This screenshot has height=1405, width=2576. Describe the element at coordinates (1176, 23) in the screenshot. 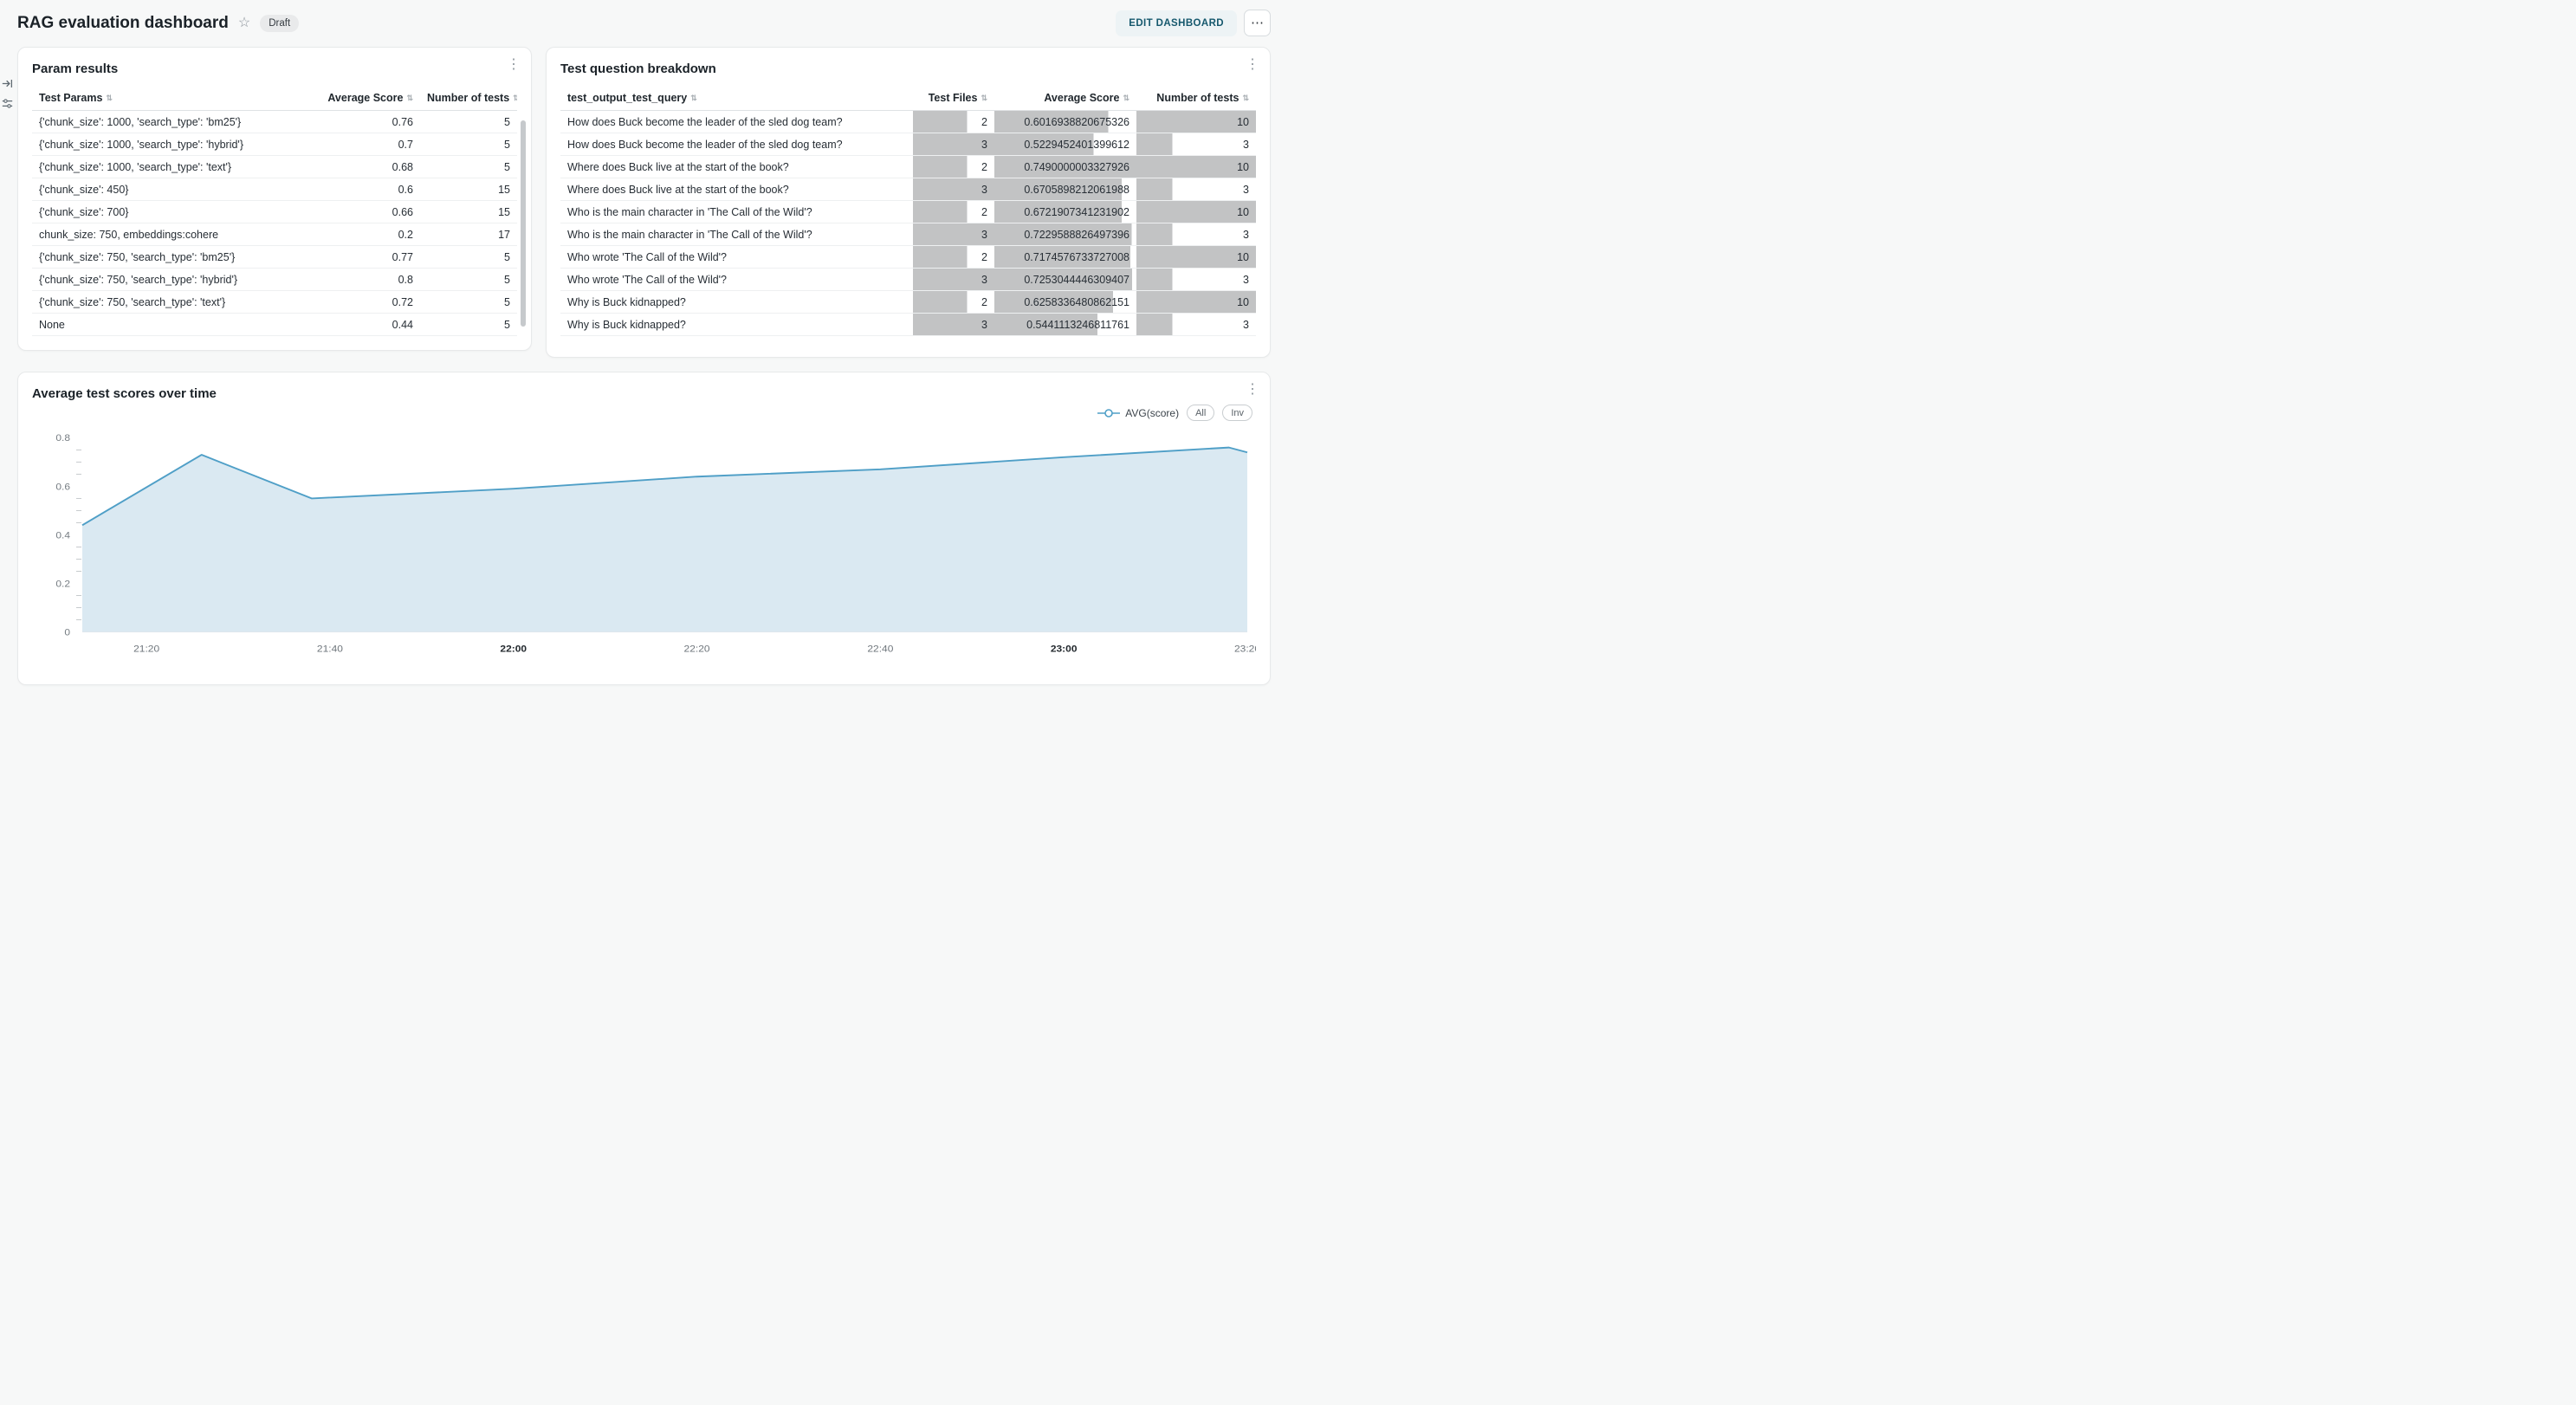

I see `edit-dashboard-button: EDIT DASHBOARD` at that location.